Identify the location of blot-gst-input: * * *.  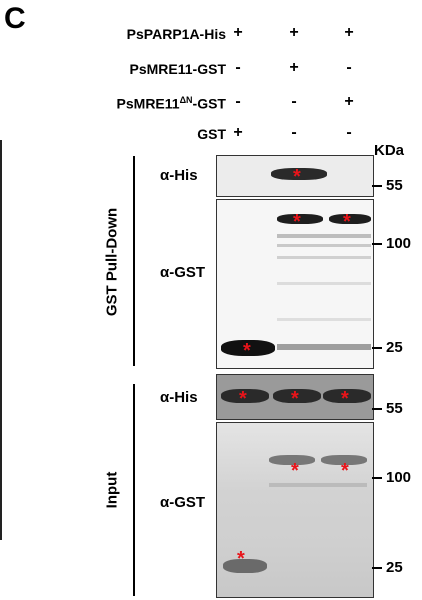
(295, 510).